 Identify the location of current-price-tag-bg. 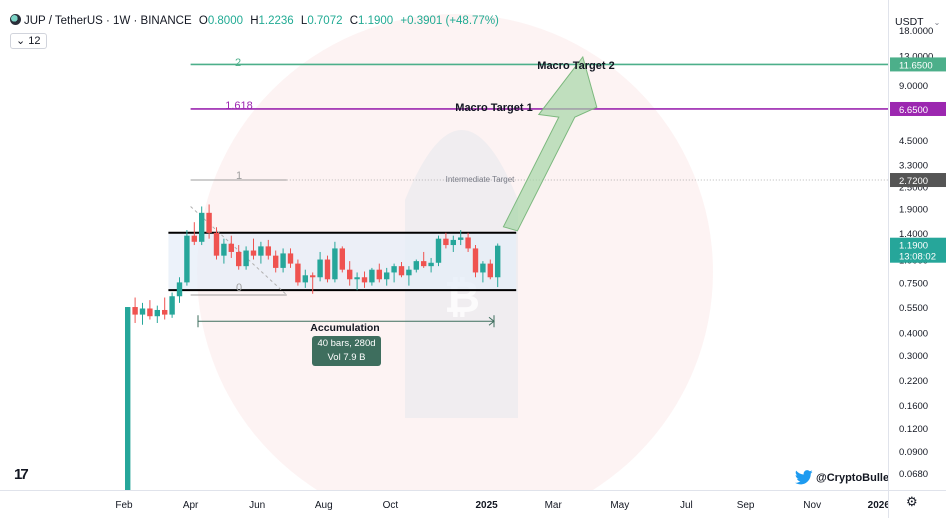
(918, 250).